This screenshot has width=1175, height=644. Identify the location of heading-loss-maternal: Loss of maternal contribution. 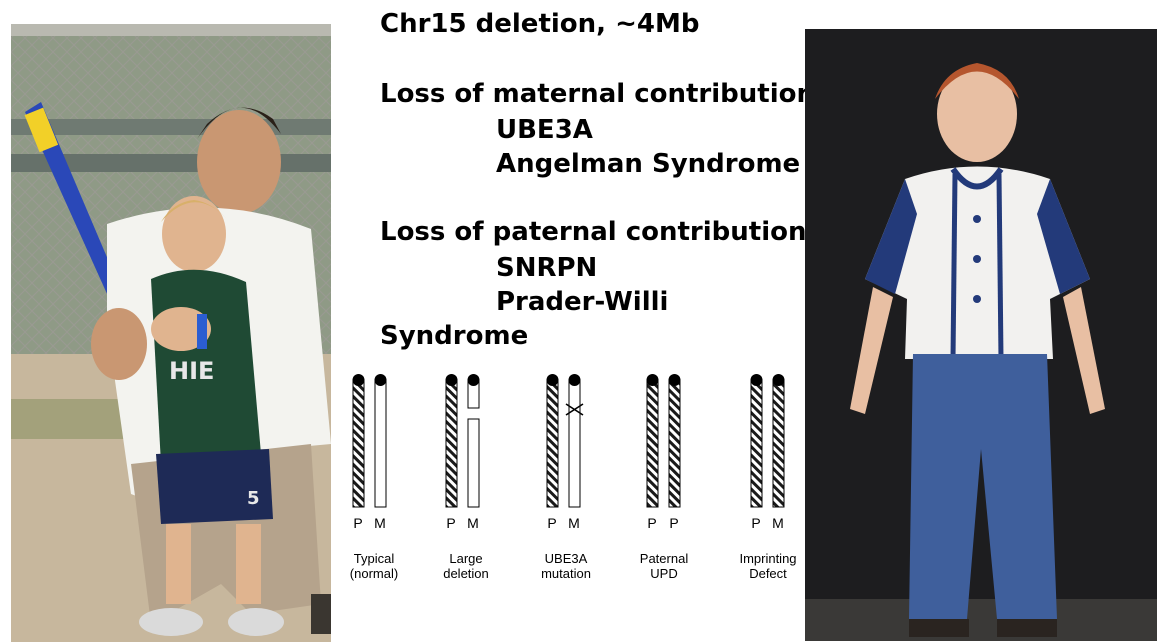
(597, 94).